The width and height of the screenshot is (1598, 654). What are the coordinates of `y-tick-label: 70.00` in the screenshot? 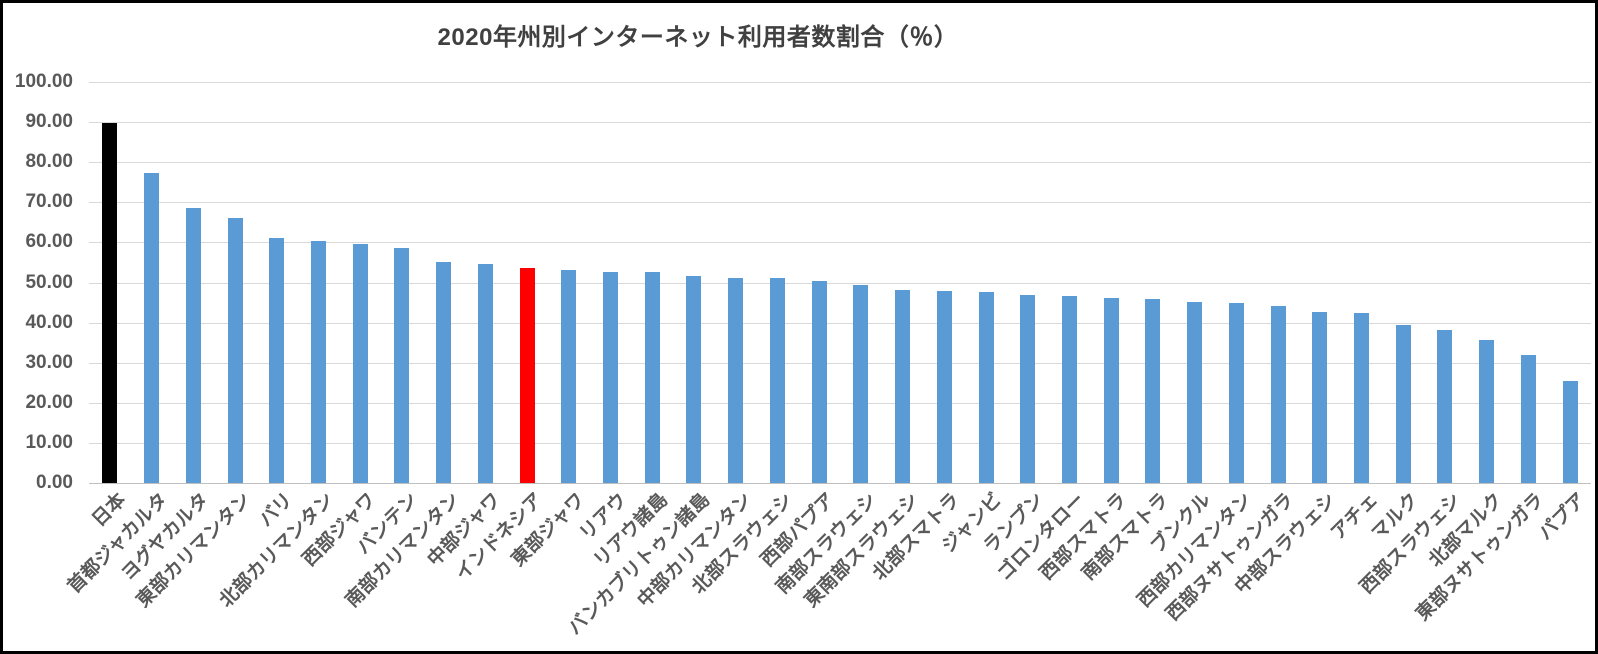 It's located at (49, 201).